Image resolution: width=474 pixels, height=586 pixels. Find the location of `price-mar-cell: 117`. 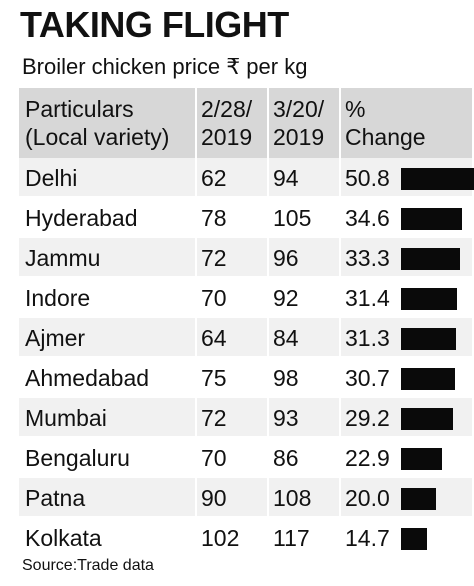

price-mar-cell: 117 is located at coordinates (291, 537).